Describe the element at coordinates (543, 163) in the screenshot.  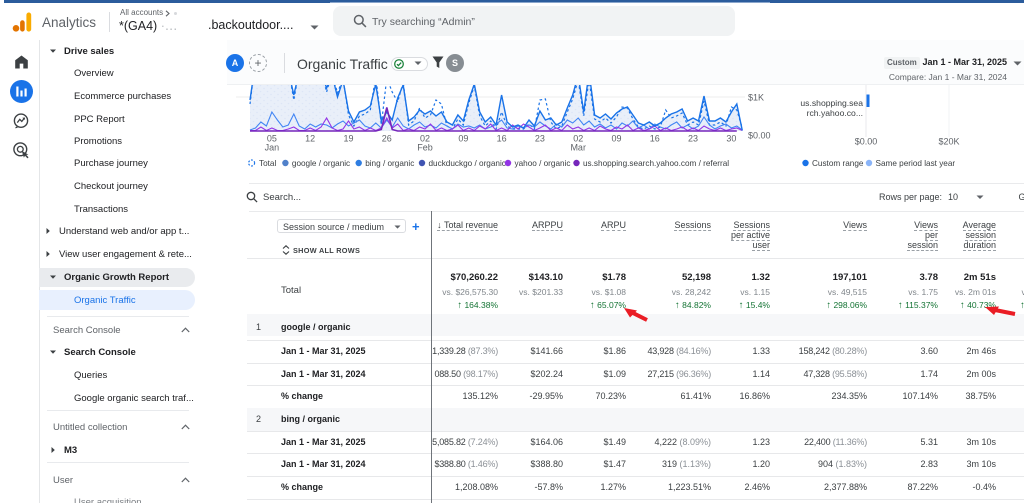
I see `svg-text: yahoo / organic` at that location.